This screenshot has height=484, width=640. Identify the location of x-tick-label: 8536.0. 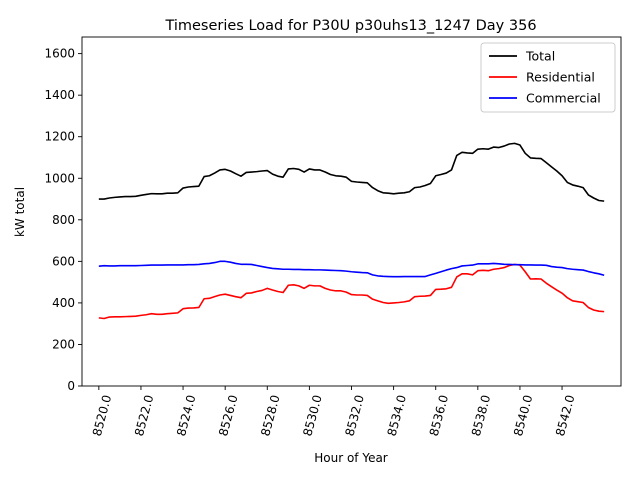
(439, 415).